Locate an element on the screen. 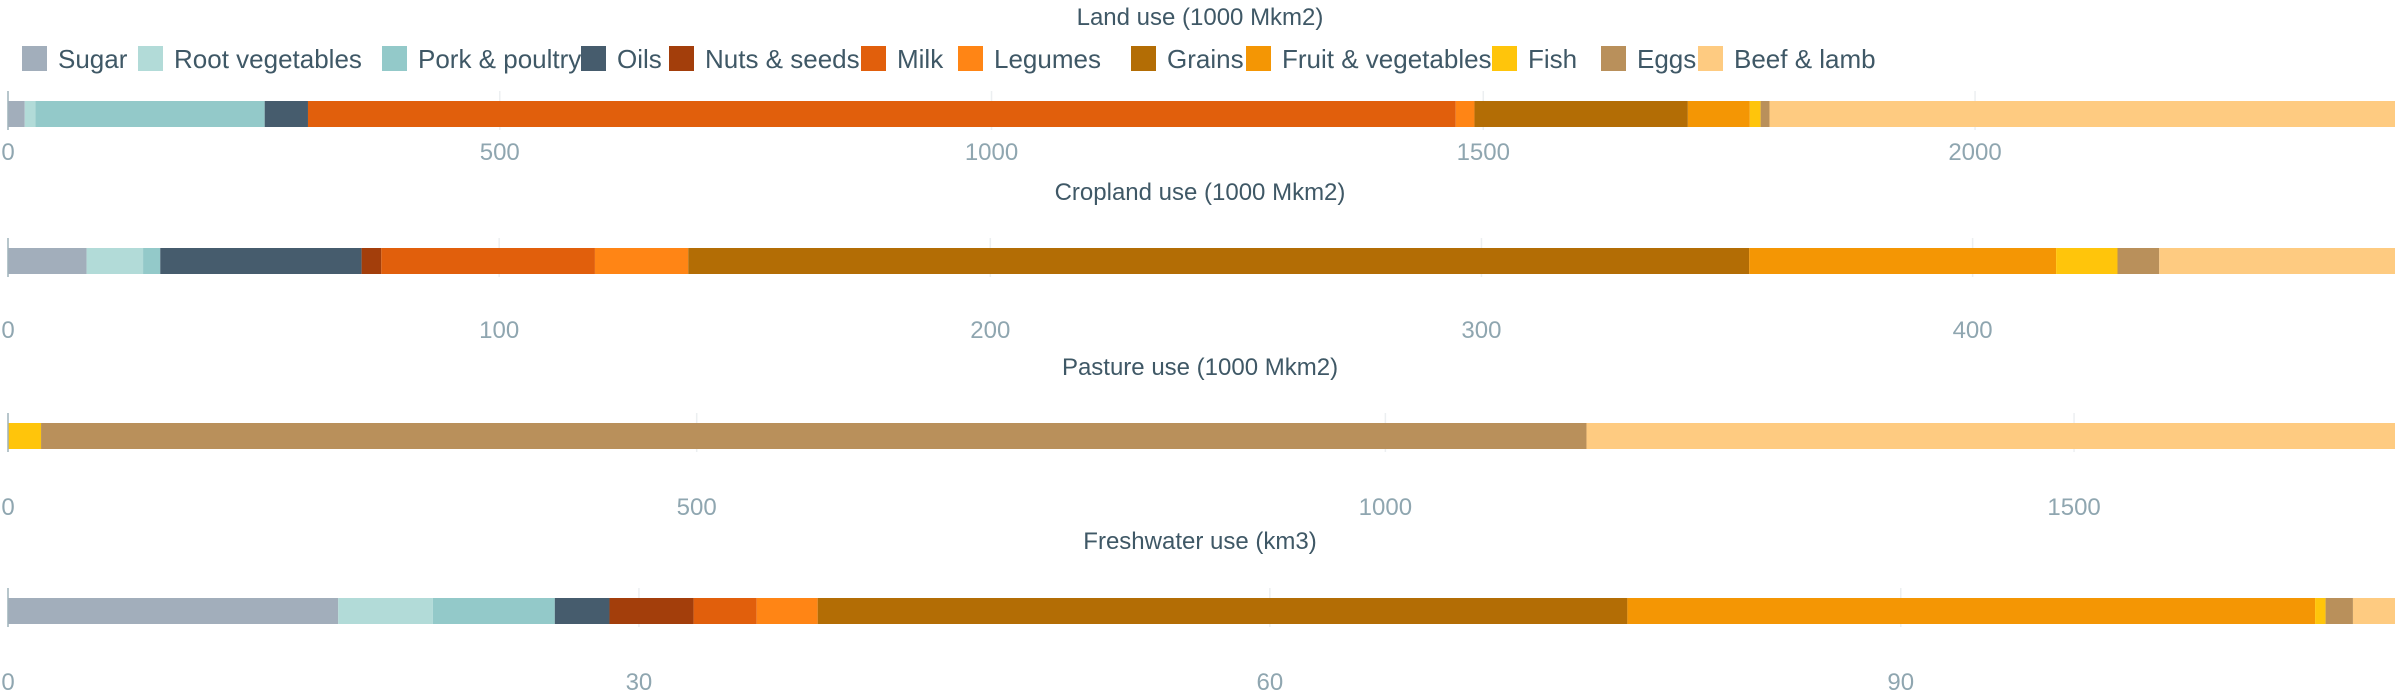  legend-item-beef-and-lamb: Beef & lamb is located at coordinates (1787, 59).